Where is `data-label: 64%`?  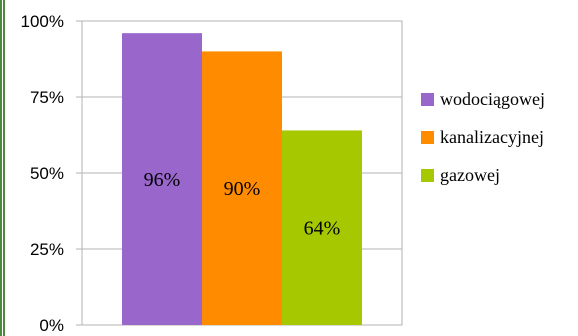
data-label: 64% is located at coordinates (322, 229).